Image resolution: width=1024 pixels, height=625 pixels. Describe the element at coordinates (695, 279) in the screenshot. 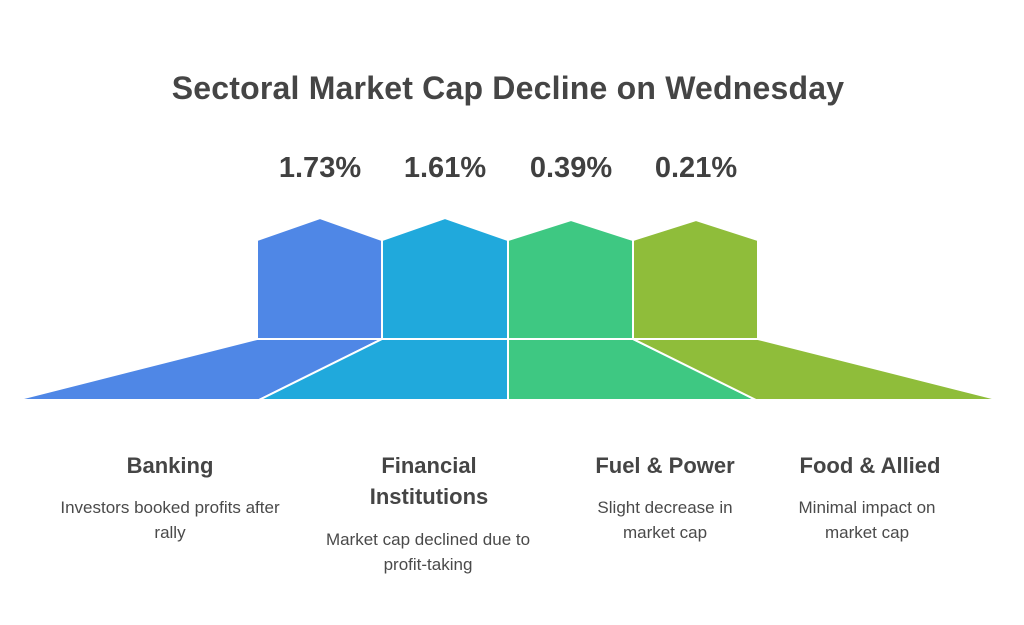

I see `food-allied-upper-block` at that location.